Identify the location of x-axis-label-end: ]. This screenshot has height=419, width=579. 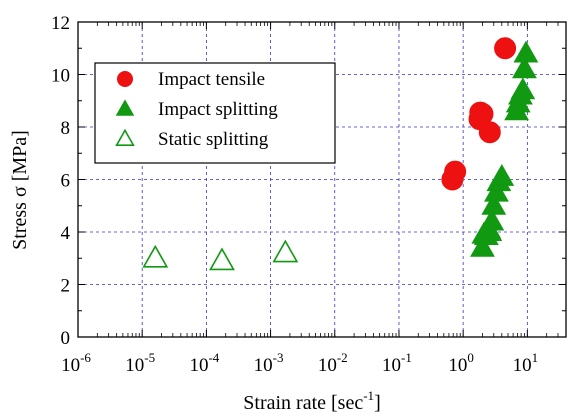
(377, 403).